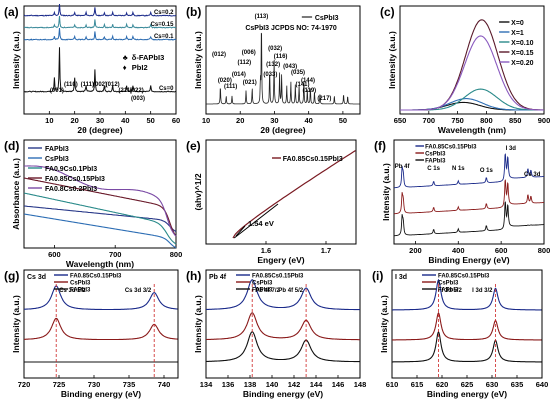  Describe the element at coordinates (113, 85) in the screenshot. I see `plane-label: (012)` at that location.